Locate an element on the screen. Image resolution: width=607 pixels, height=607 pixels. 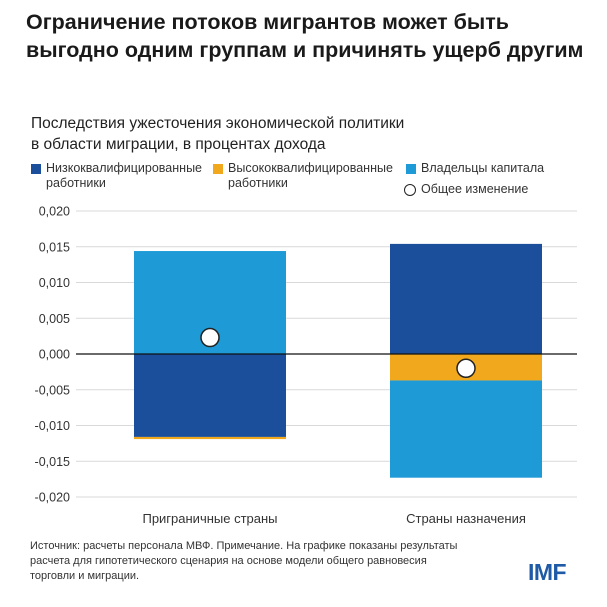
y-tick-label: 0,005 is located at coordinates (54, 319).